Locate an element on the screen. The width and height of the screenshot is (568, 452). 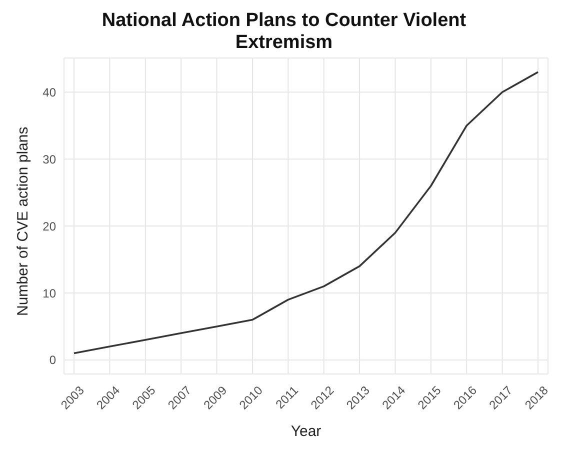
x-axis-title: Year is located at coordinates (306, 431).